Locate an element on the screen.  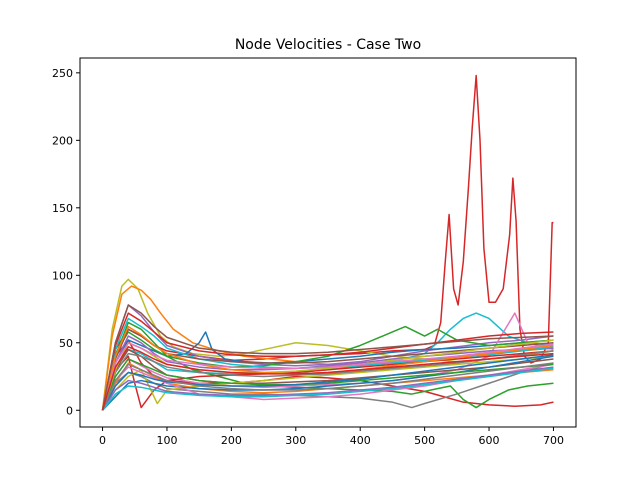
x-tick-label: 600 is located at coordinates (489, 440).